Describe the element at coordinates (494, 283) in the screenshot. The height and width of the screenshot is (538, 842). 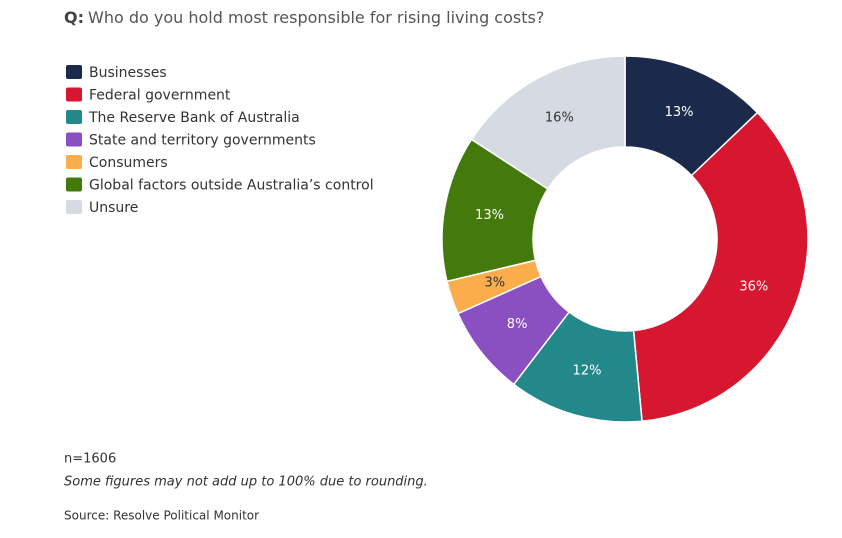
I see `data-label: 3%` at that location.